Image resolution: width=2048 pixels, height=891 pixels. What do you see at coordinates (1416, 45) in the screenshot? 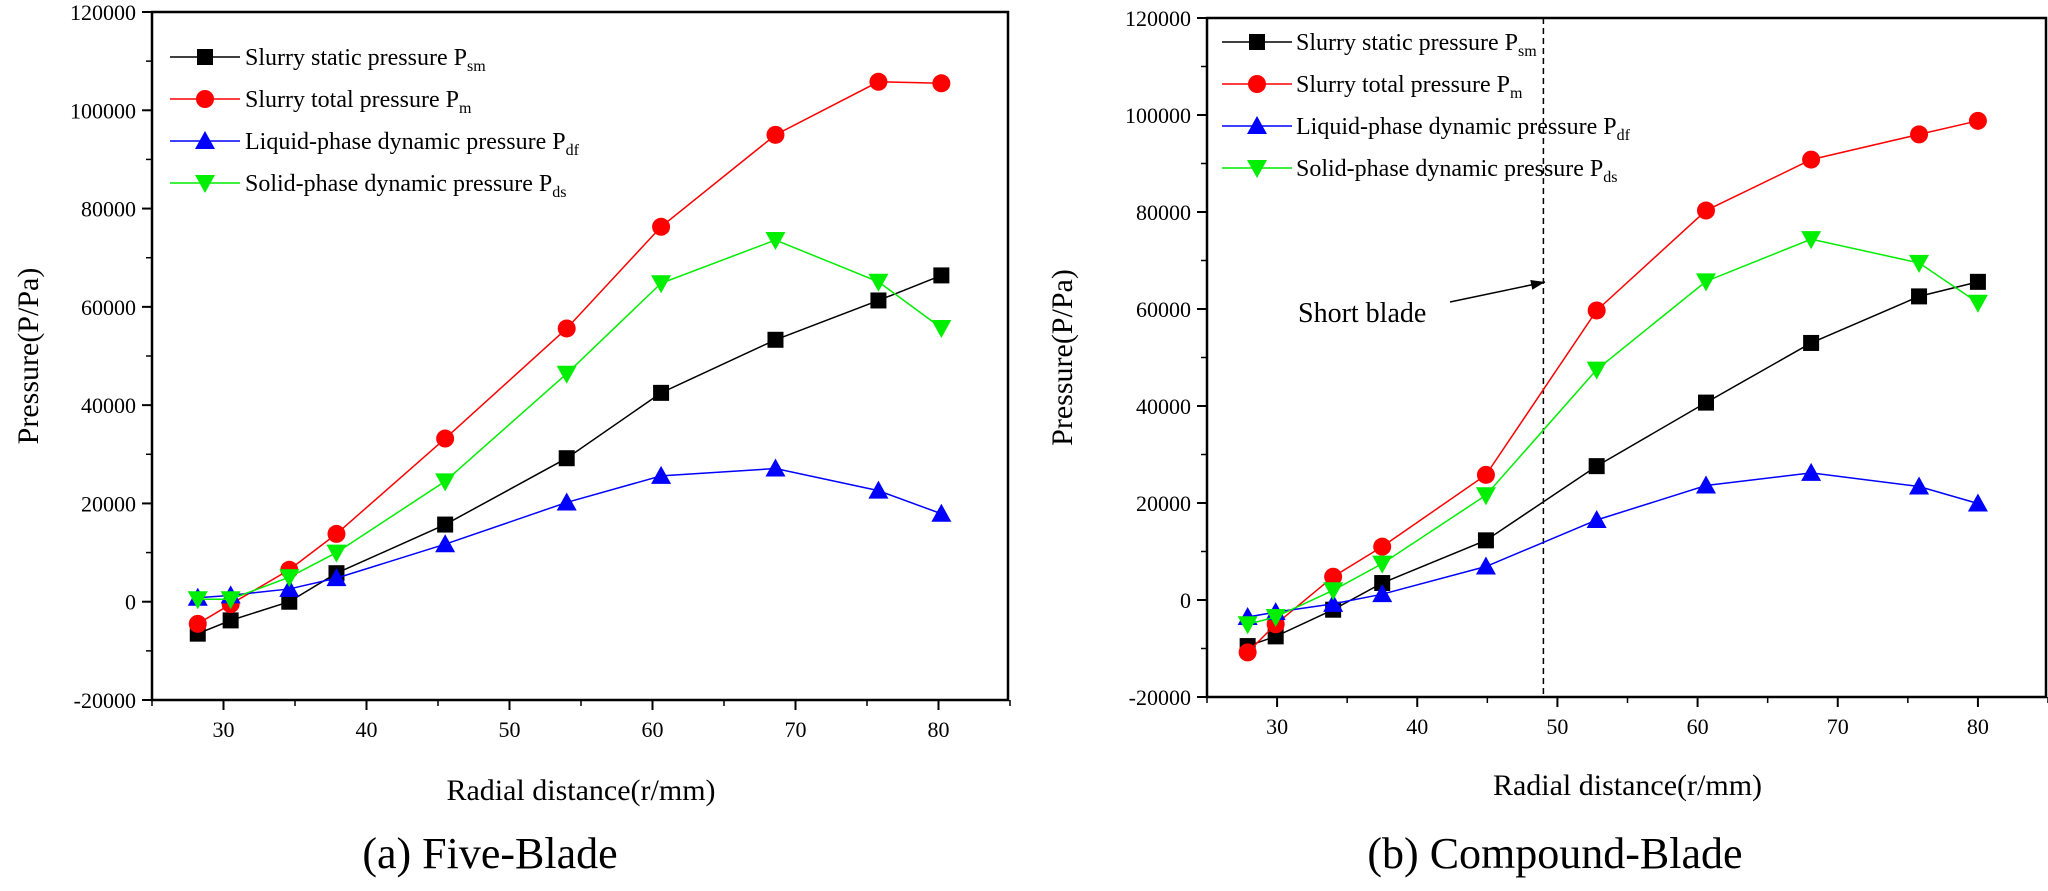
I see `legend-entry: Slurry static pressure Psm` at bounding box center [1416, 45].